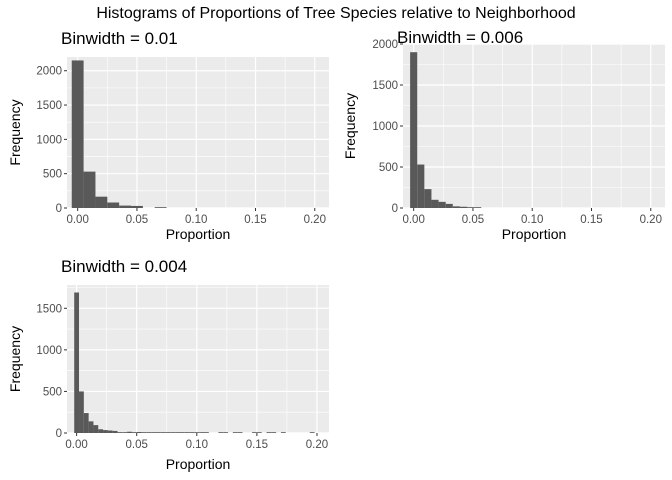 This screenshot has width=672, height=480. What do you see at coordinates (460, 37) in the screenshot?
I see `panel-title: Binwidth = 0.006` at bounding box center [460, 37].